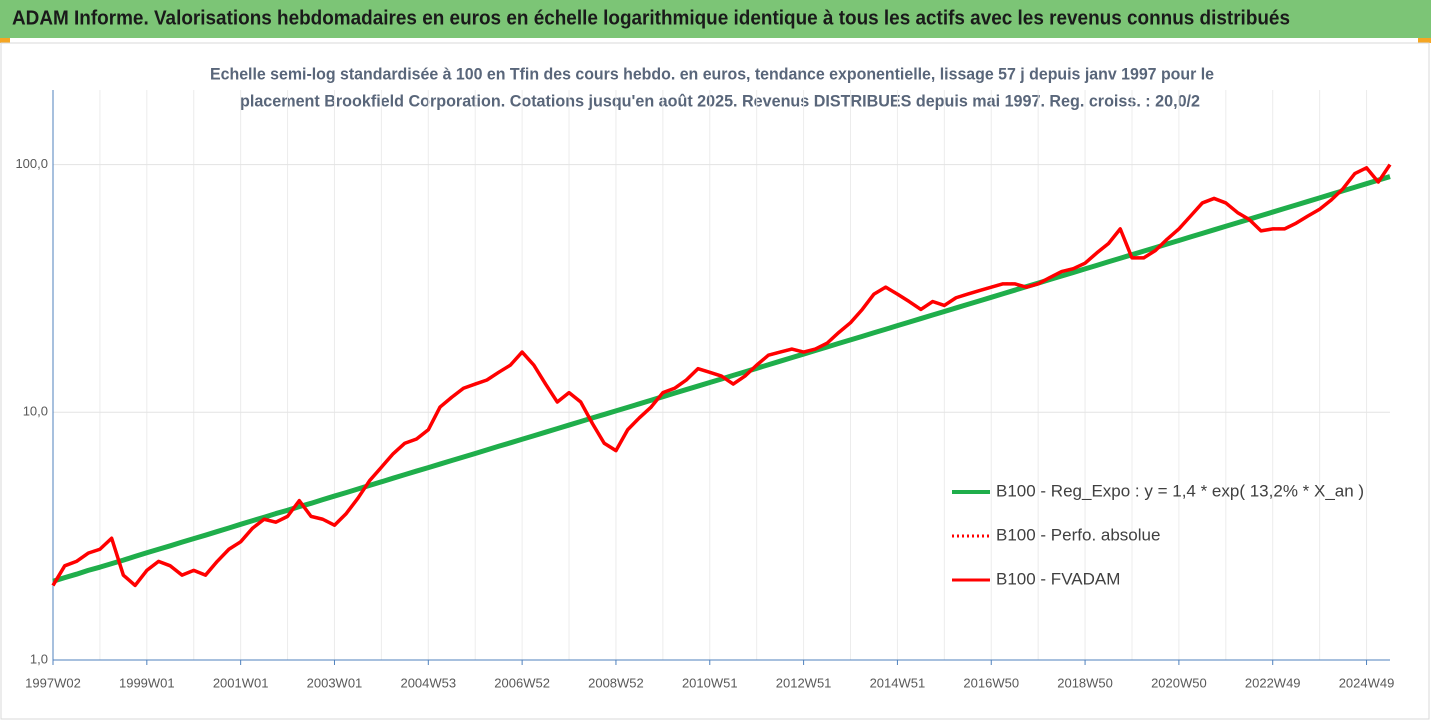  I want to click on x-tick-label: 2018W50, so click(1085, 682).